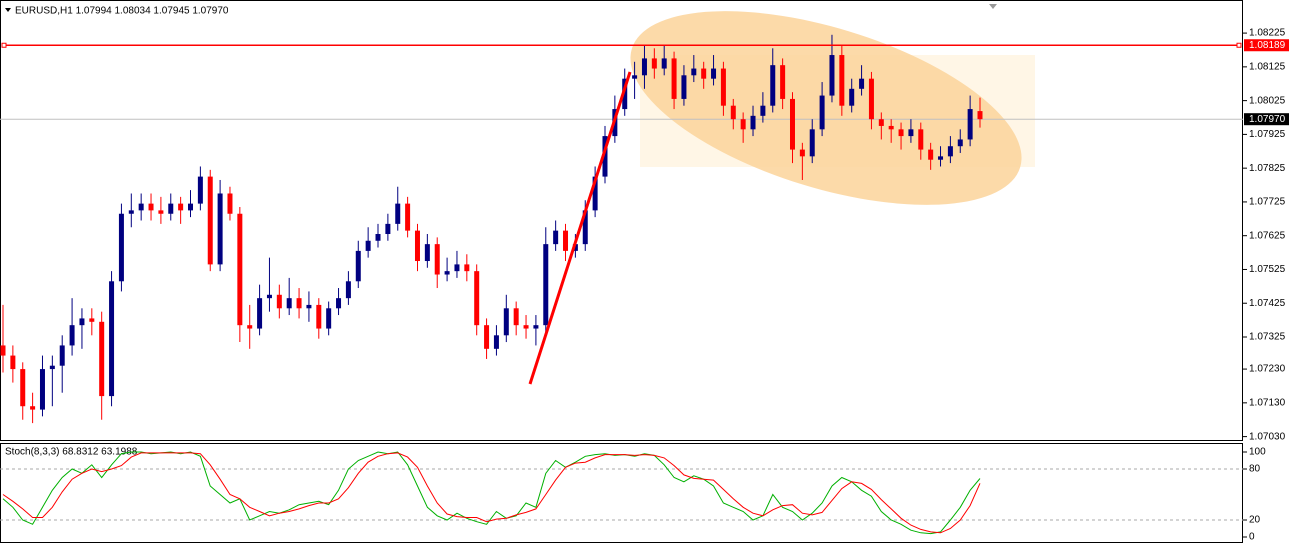  I want to click on price-line-tag, so click(1266, 45).